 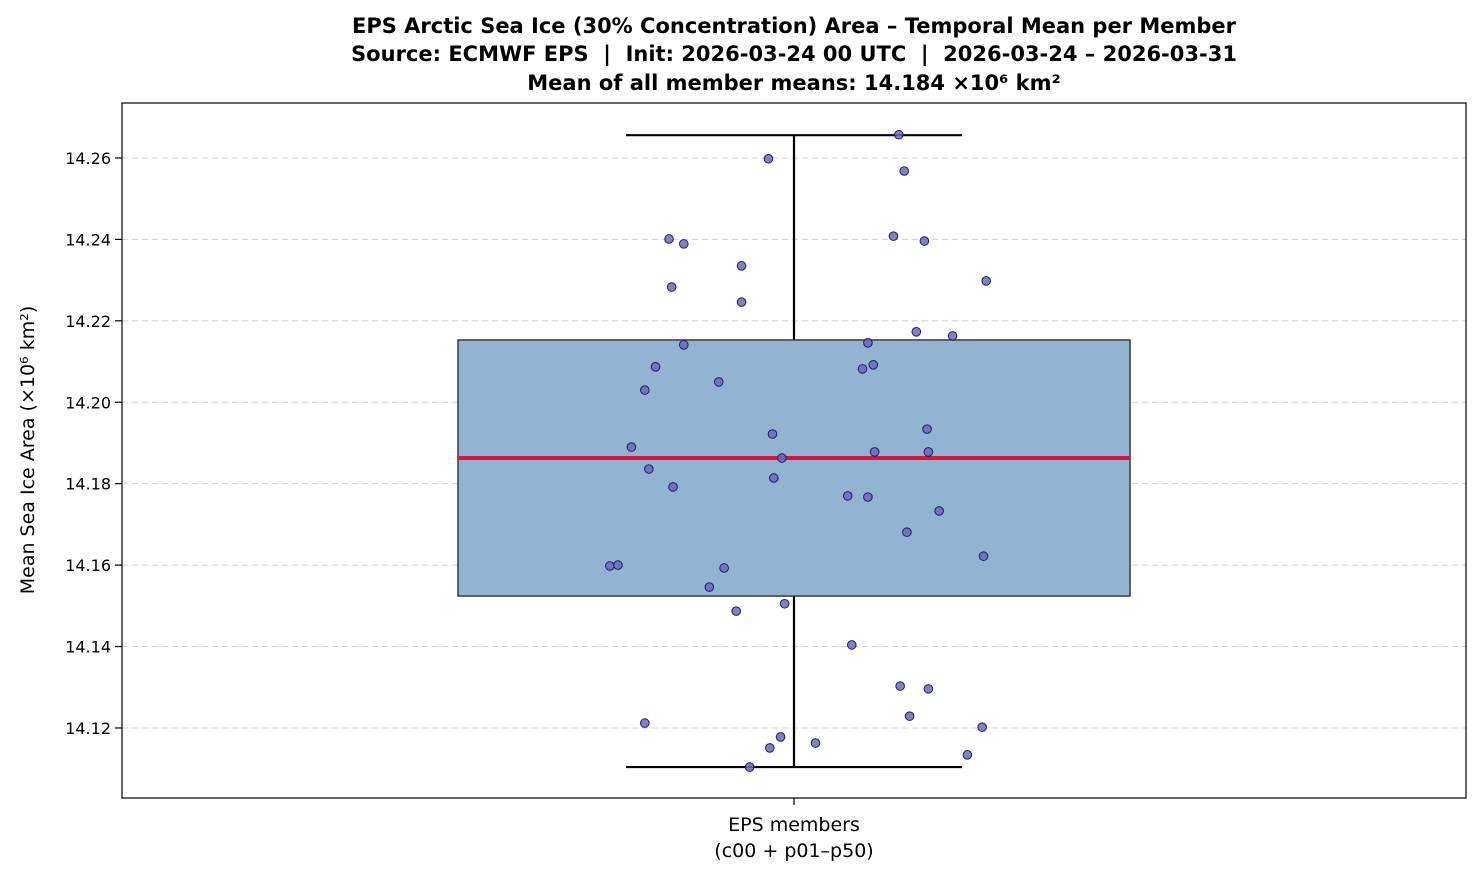 I want to click on y-tick-label: 14.26, so click(x=88, y=158).